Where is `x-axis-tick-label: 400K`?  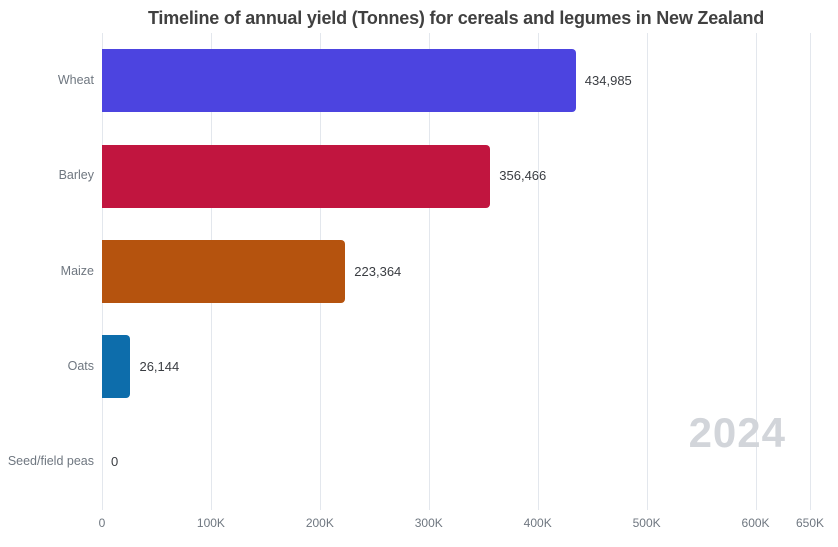 x-axis-tick-label: 400K is located at coordinates (537, 523).